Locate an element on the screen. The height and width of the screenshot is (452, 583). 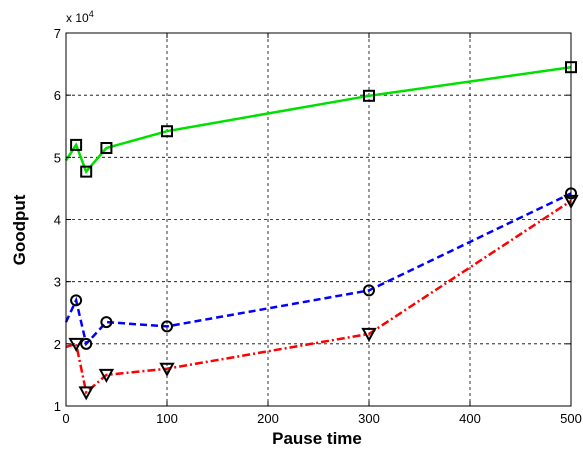
x-tick-label: 400 is located at coordinates (470, 418).